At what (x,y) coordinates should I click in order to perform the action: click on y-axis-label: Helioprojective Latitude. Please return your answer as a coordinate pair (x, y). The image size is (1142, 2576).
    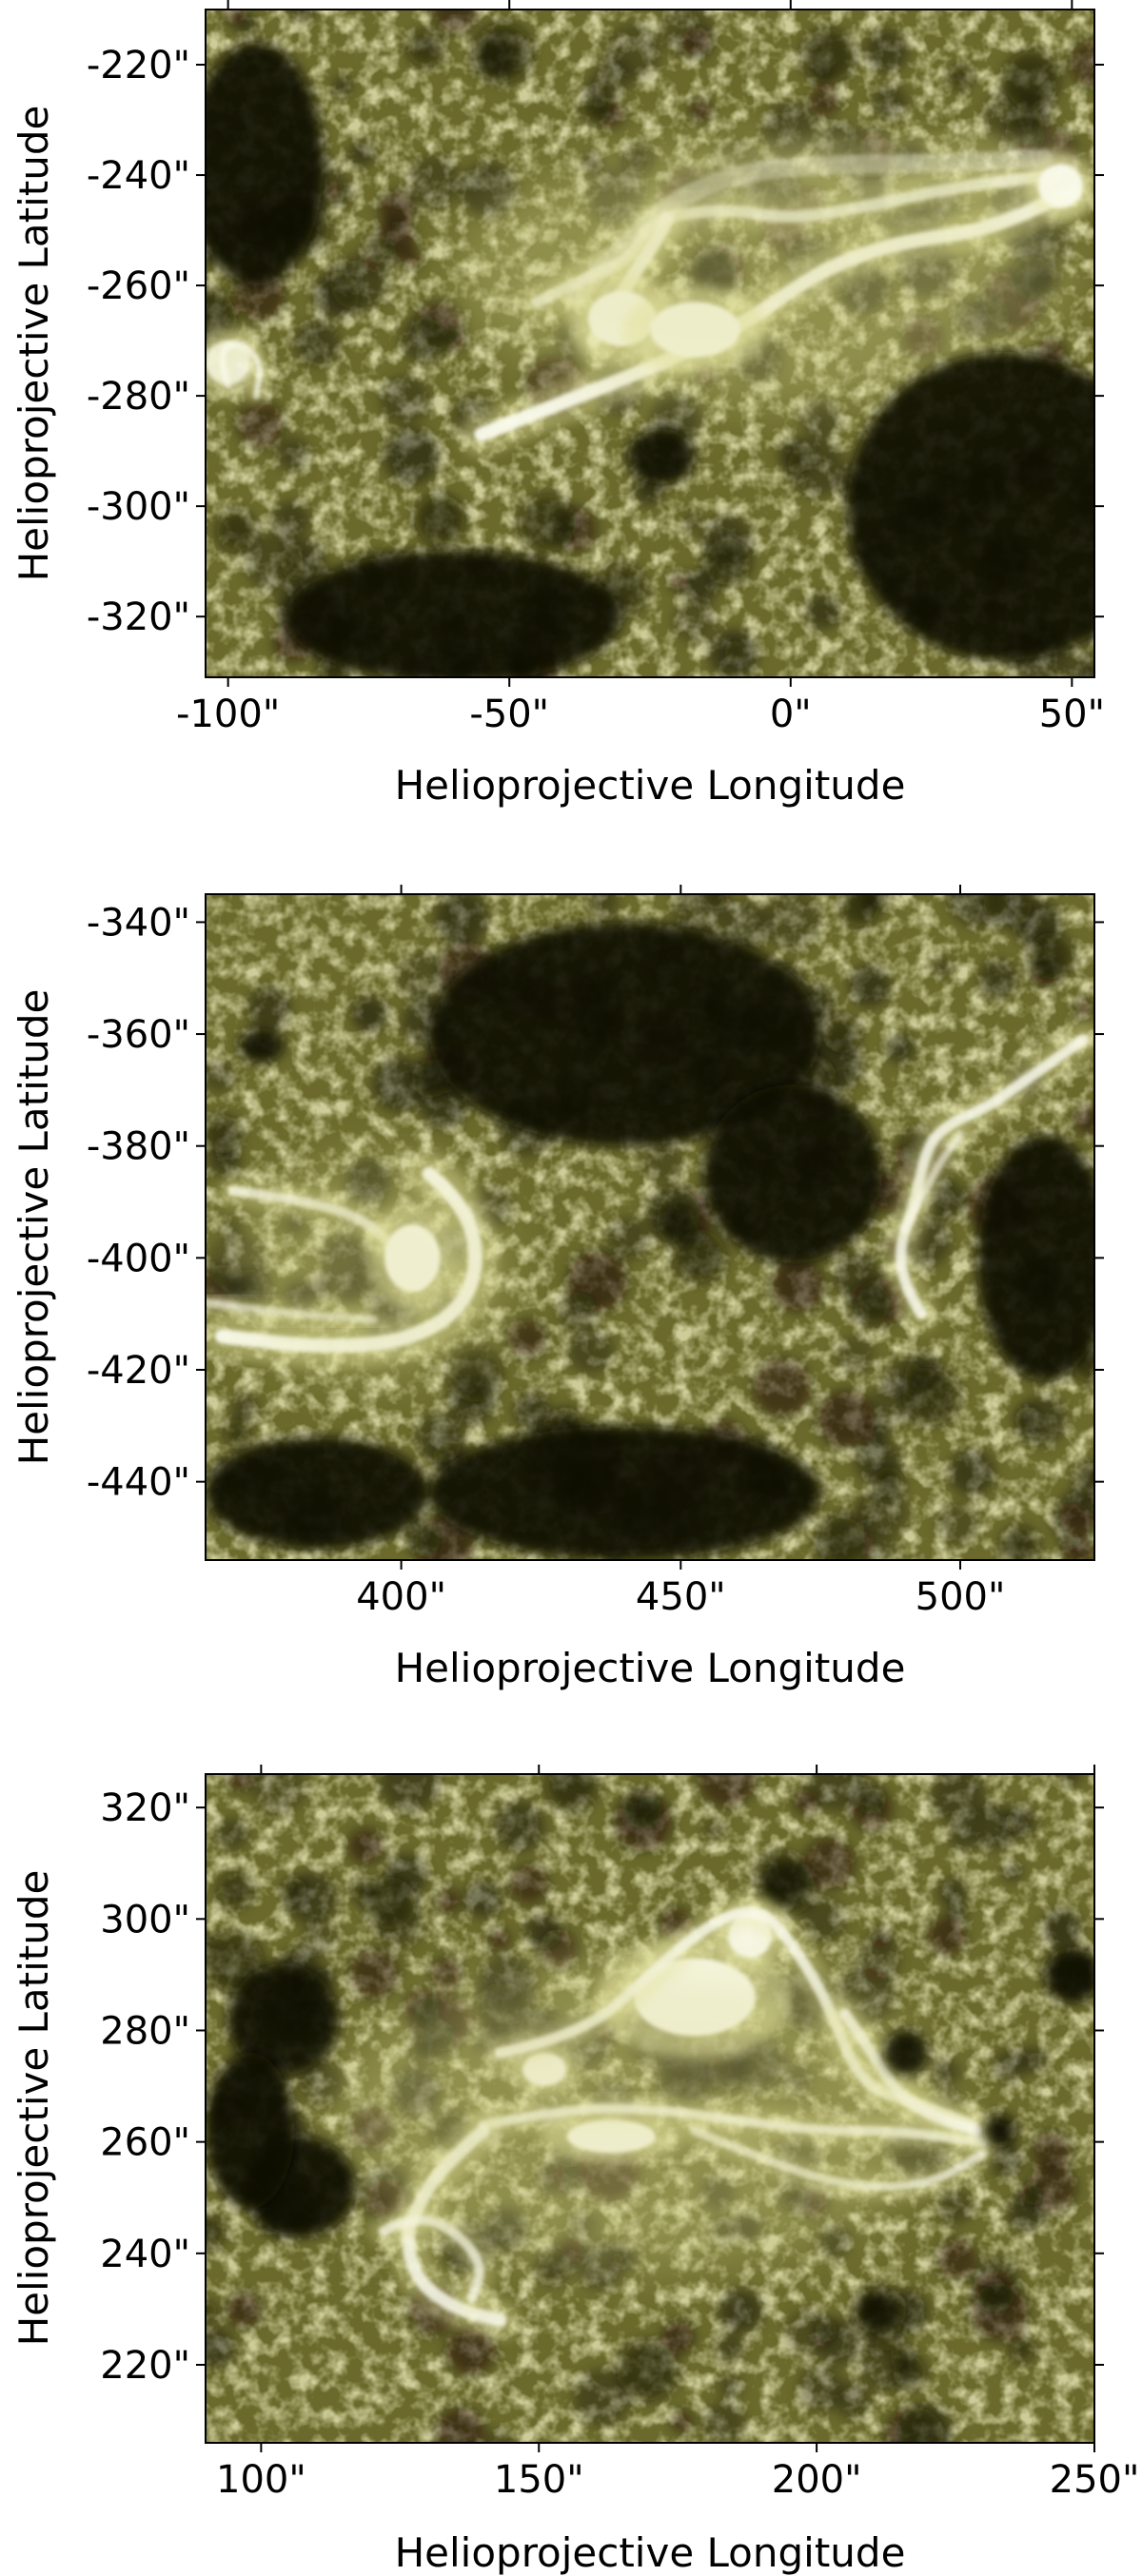
    Looking at the image, I should click on (33, 1227).